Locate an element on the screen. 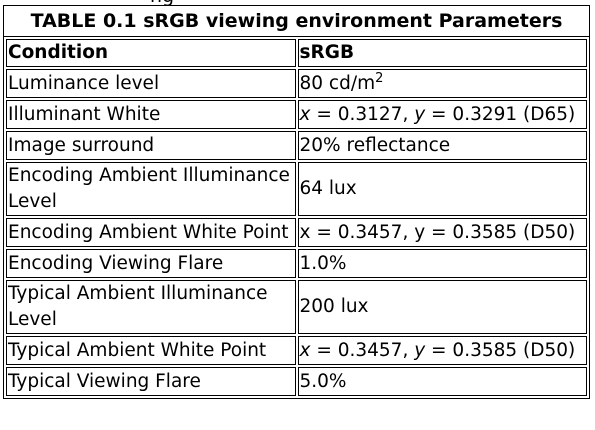  condition-cell: Illuminant White is located at coordinates (151, 114).